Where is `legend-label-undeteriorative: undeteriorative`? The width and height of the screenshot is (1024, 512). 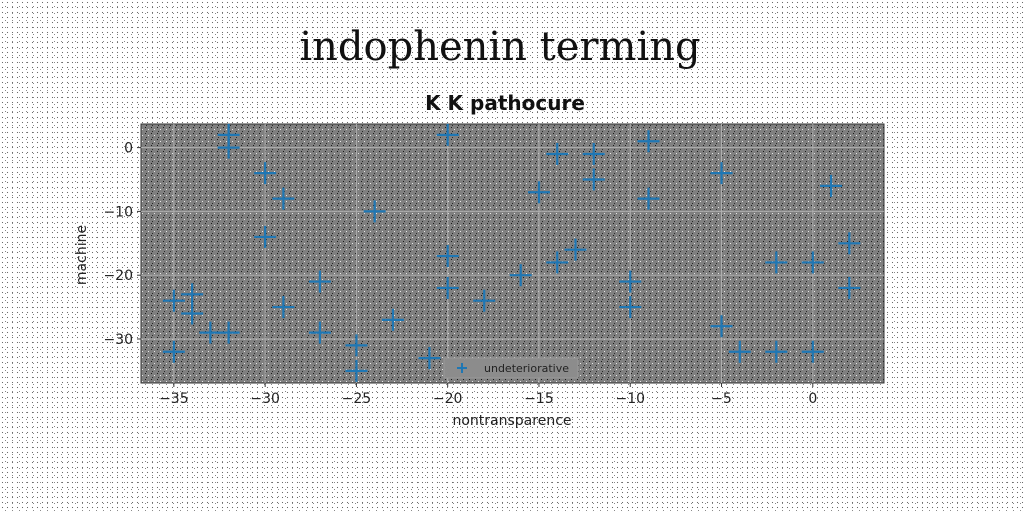 legend-label-undeteriorative: undeteriorative is located at coordinates (526, 368).